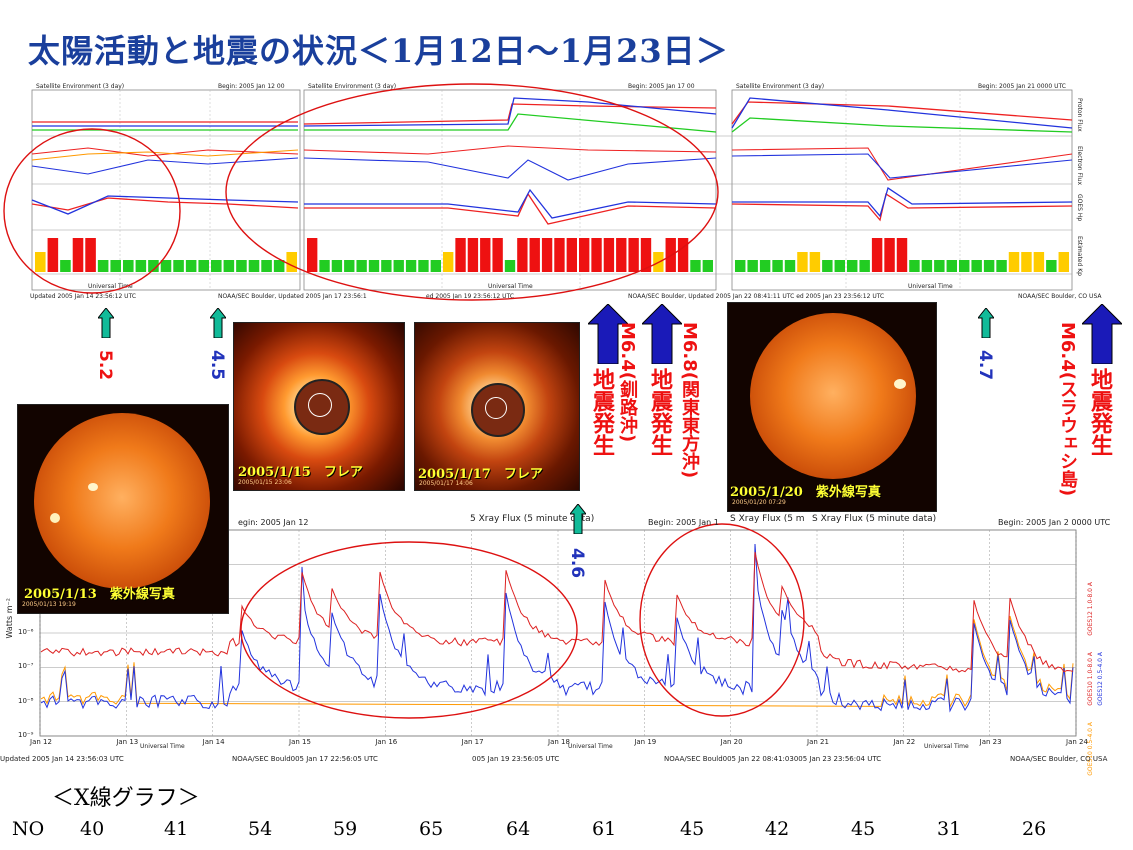 The width and height of the screenshot is (1133, 850). I want to click on quake-2-label: 地震発生, so click(659, 412).